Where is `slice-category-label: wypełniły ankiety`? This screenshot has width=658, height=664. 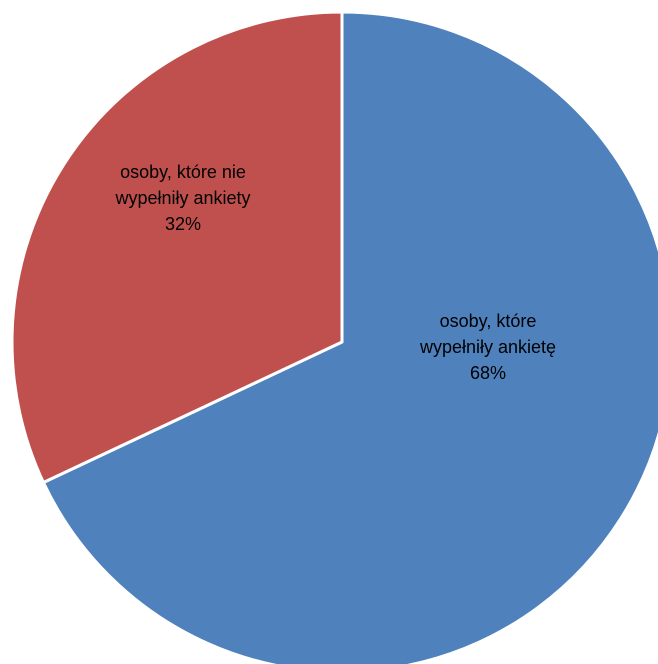 slice-category-label: wypełniły ankiety is located at coordinates (182, 198).